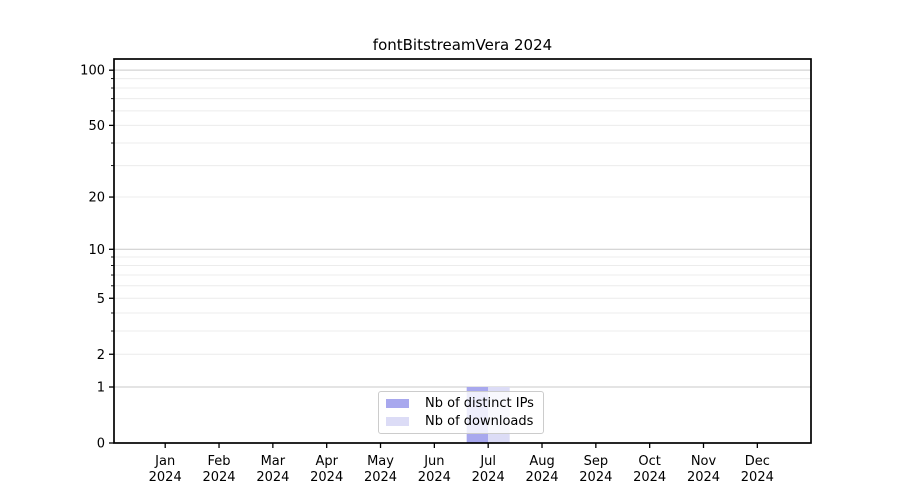 Image resolution: width=900 pixels, height=500 pixels. What do you see at coordinates (96, 126) in the screenshot?
I see `y-tick-label: 50` at bounding box center [96, 126].